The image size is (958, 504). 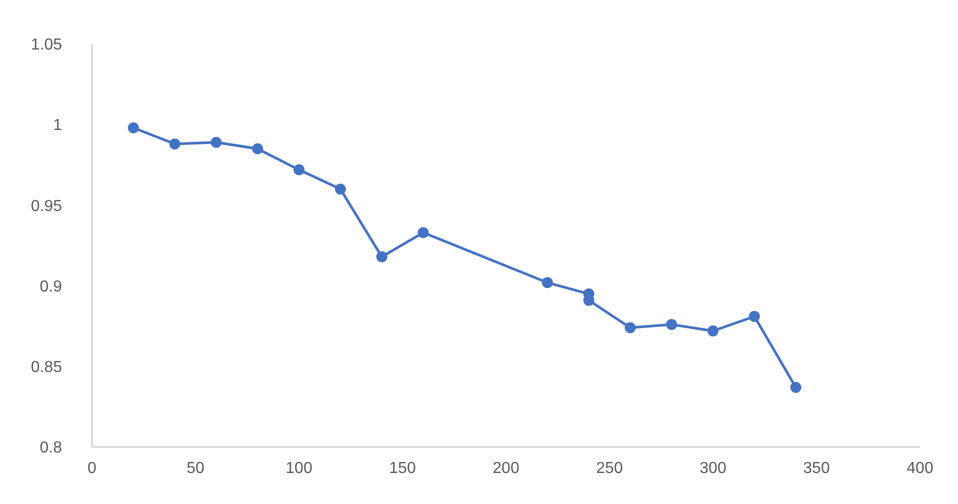 I want to click on x-tick-label: 350, so click(x=816, y=468).